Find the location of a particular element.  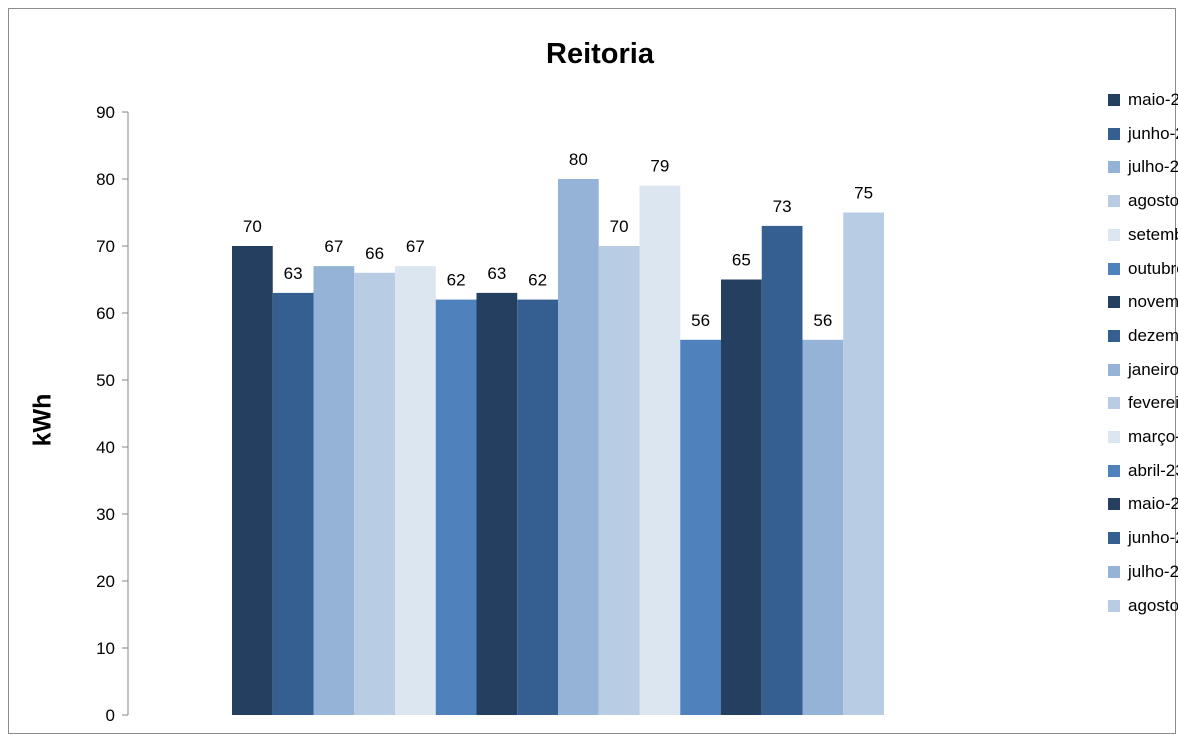

legend-item: maio-23 is located at coordinates (1143, 504).